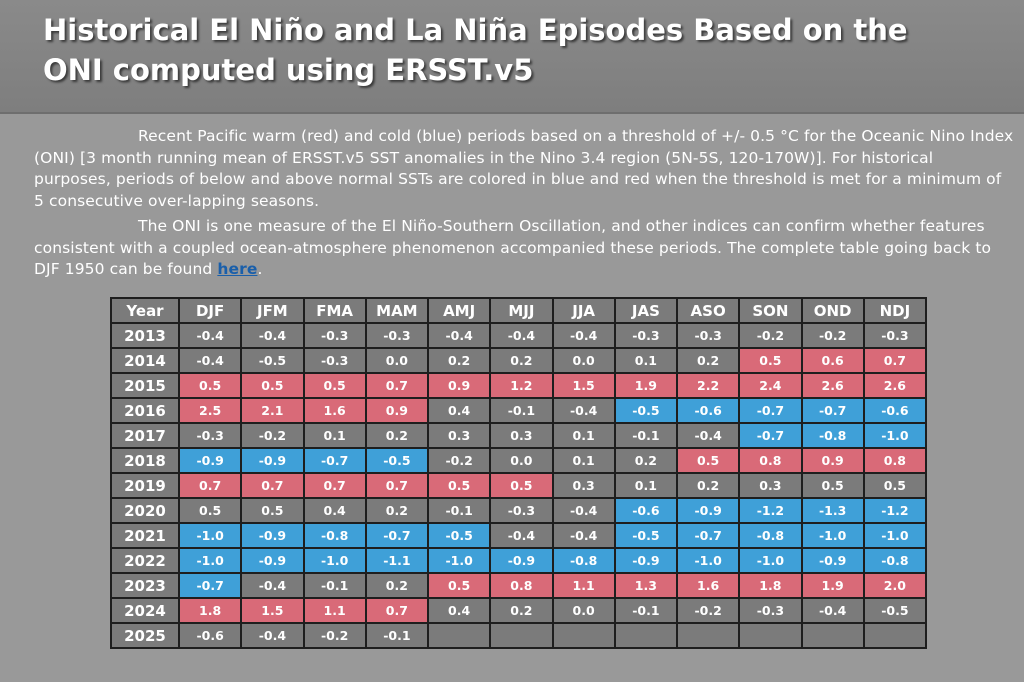 The image size is (1024, 682). I want to click on column-header-mjj: MJJ, so click(521, 310).